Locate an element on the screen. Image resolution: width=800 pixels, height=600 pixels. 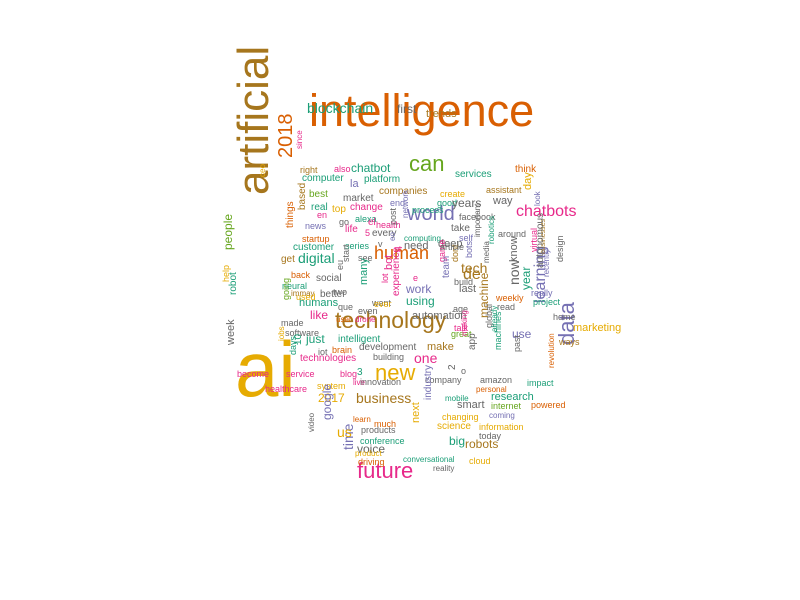
cloud-word-revolution: revolution is located at coordinates (551, 350).